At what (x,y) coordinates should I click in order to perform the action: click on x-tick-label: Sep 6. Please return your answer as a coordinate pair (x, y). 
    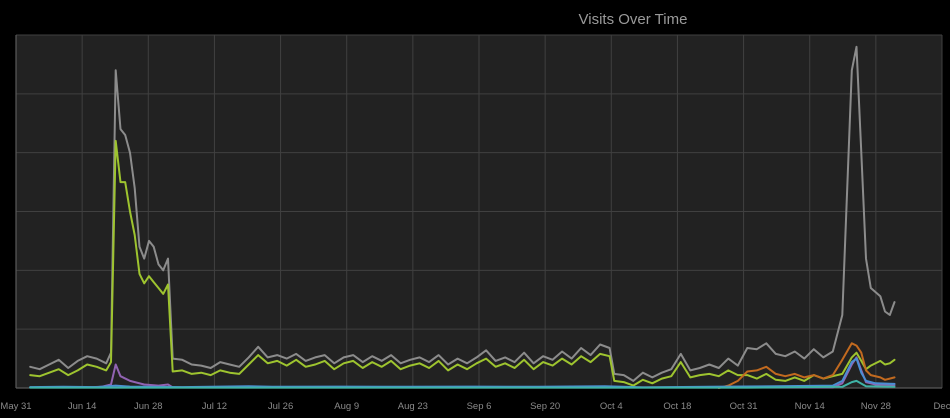
    Looking at the image, I should click on (479, 406).